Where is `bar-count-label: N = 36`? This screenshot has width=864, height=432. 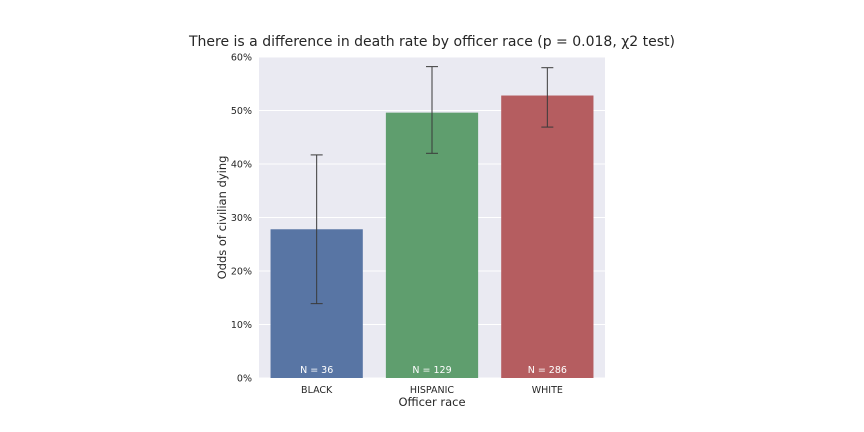
bar-count-label: N = 36 is located at coordinates (316, 370).